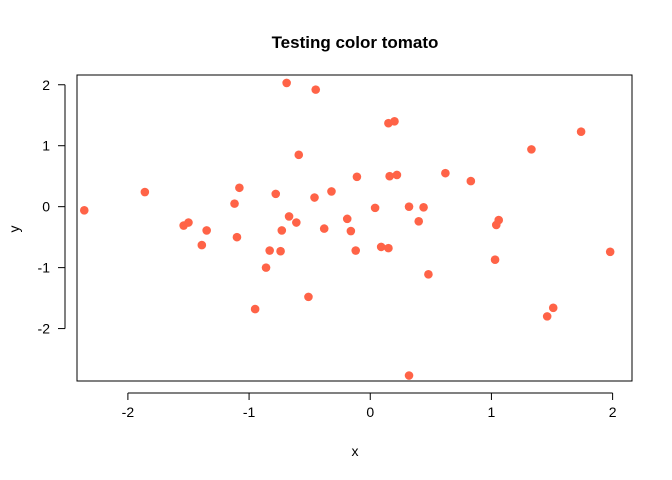  I want to click on x-tick-label: 0, so click(370, 412).